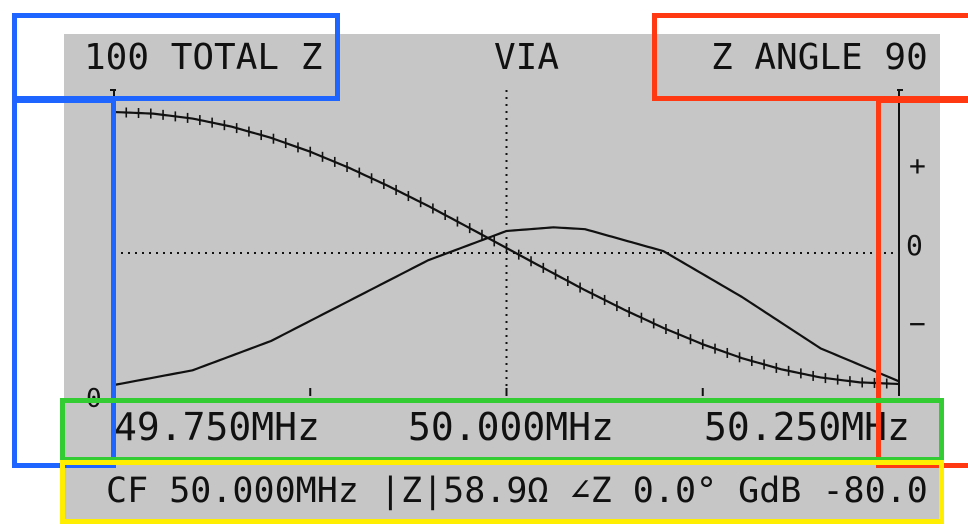  What do you see at coordinates (917, 323) in the screenshot?
I see `right-axis-minus-label: −` at bounding box center [917, 323].